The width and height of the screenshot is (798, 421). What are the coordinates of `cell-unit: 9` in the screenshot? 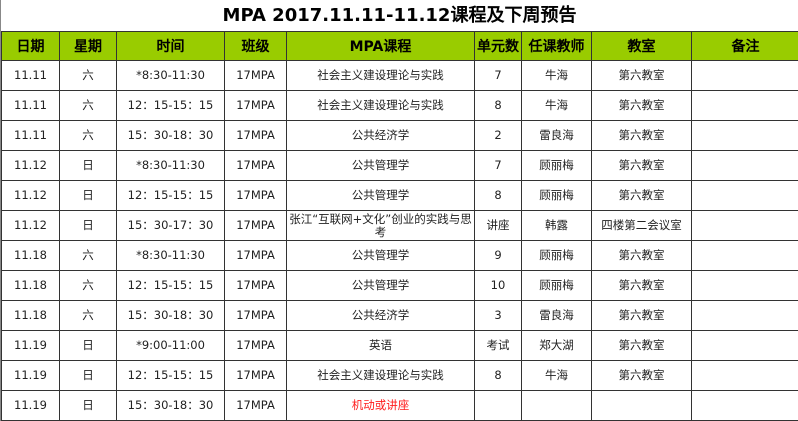 It's located at (498, 255).